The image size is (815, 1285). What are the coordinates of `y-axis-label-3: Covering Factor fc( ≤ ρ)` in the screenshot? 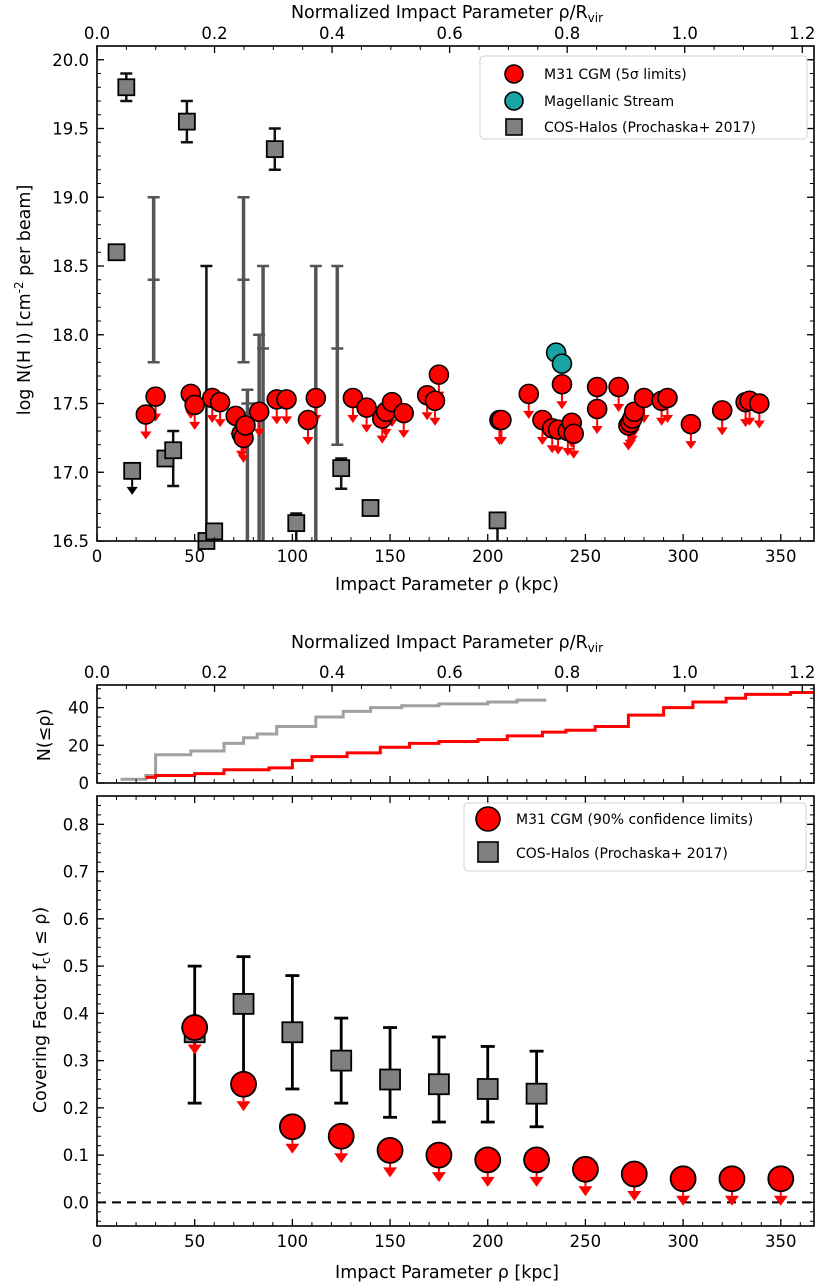 It's located at (42, 1010).